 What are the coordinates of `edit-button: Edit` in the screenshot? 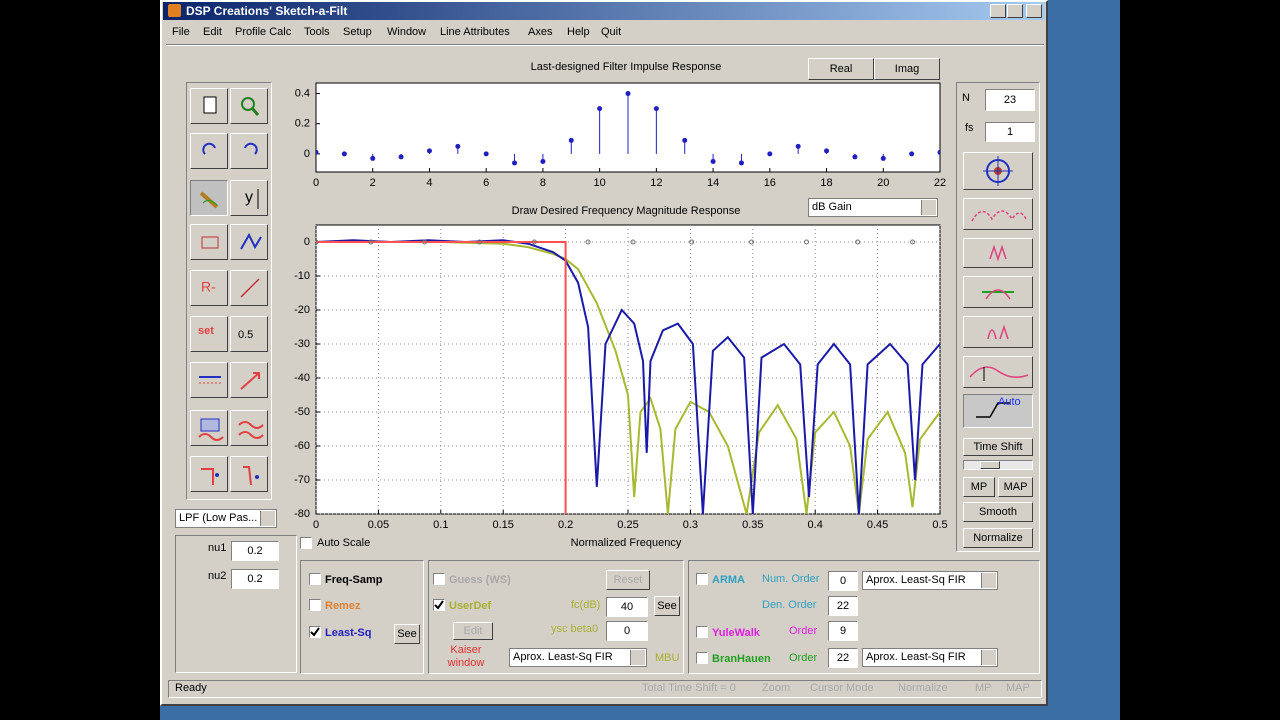 It's located at (473, 631).